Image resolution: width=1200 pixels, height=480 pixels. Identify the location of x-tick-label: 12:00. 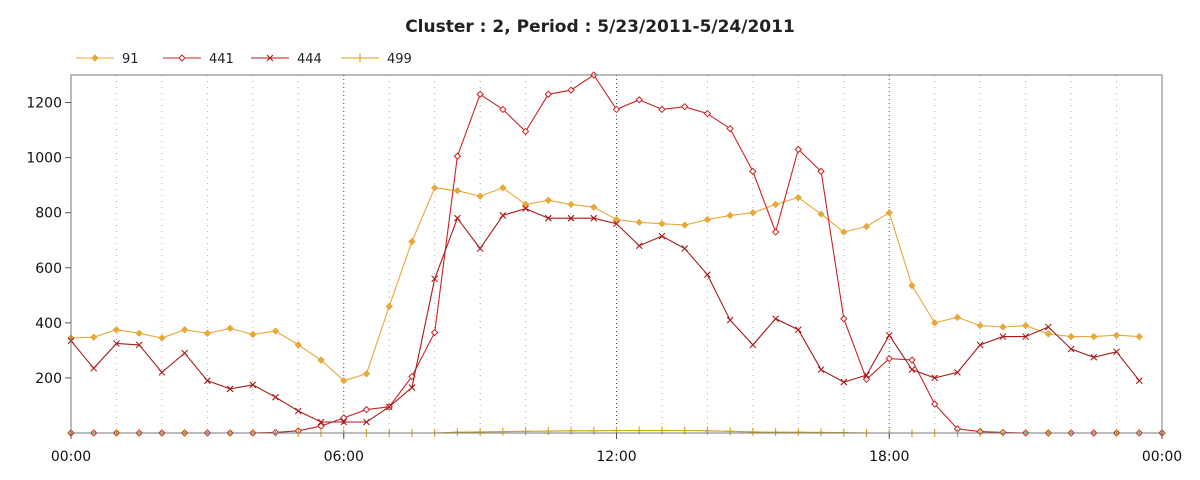
(616, 457).